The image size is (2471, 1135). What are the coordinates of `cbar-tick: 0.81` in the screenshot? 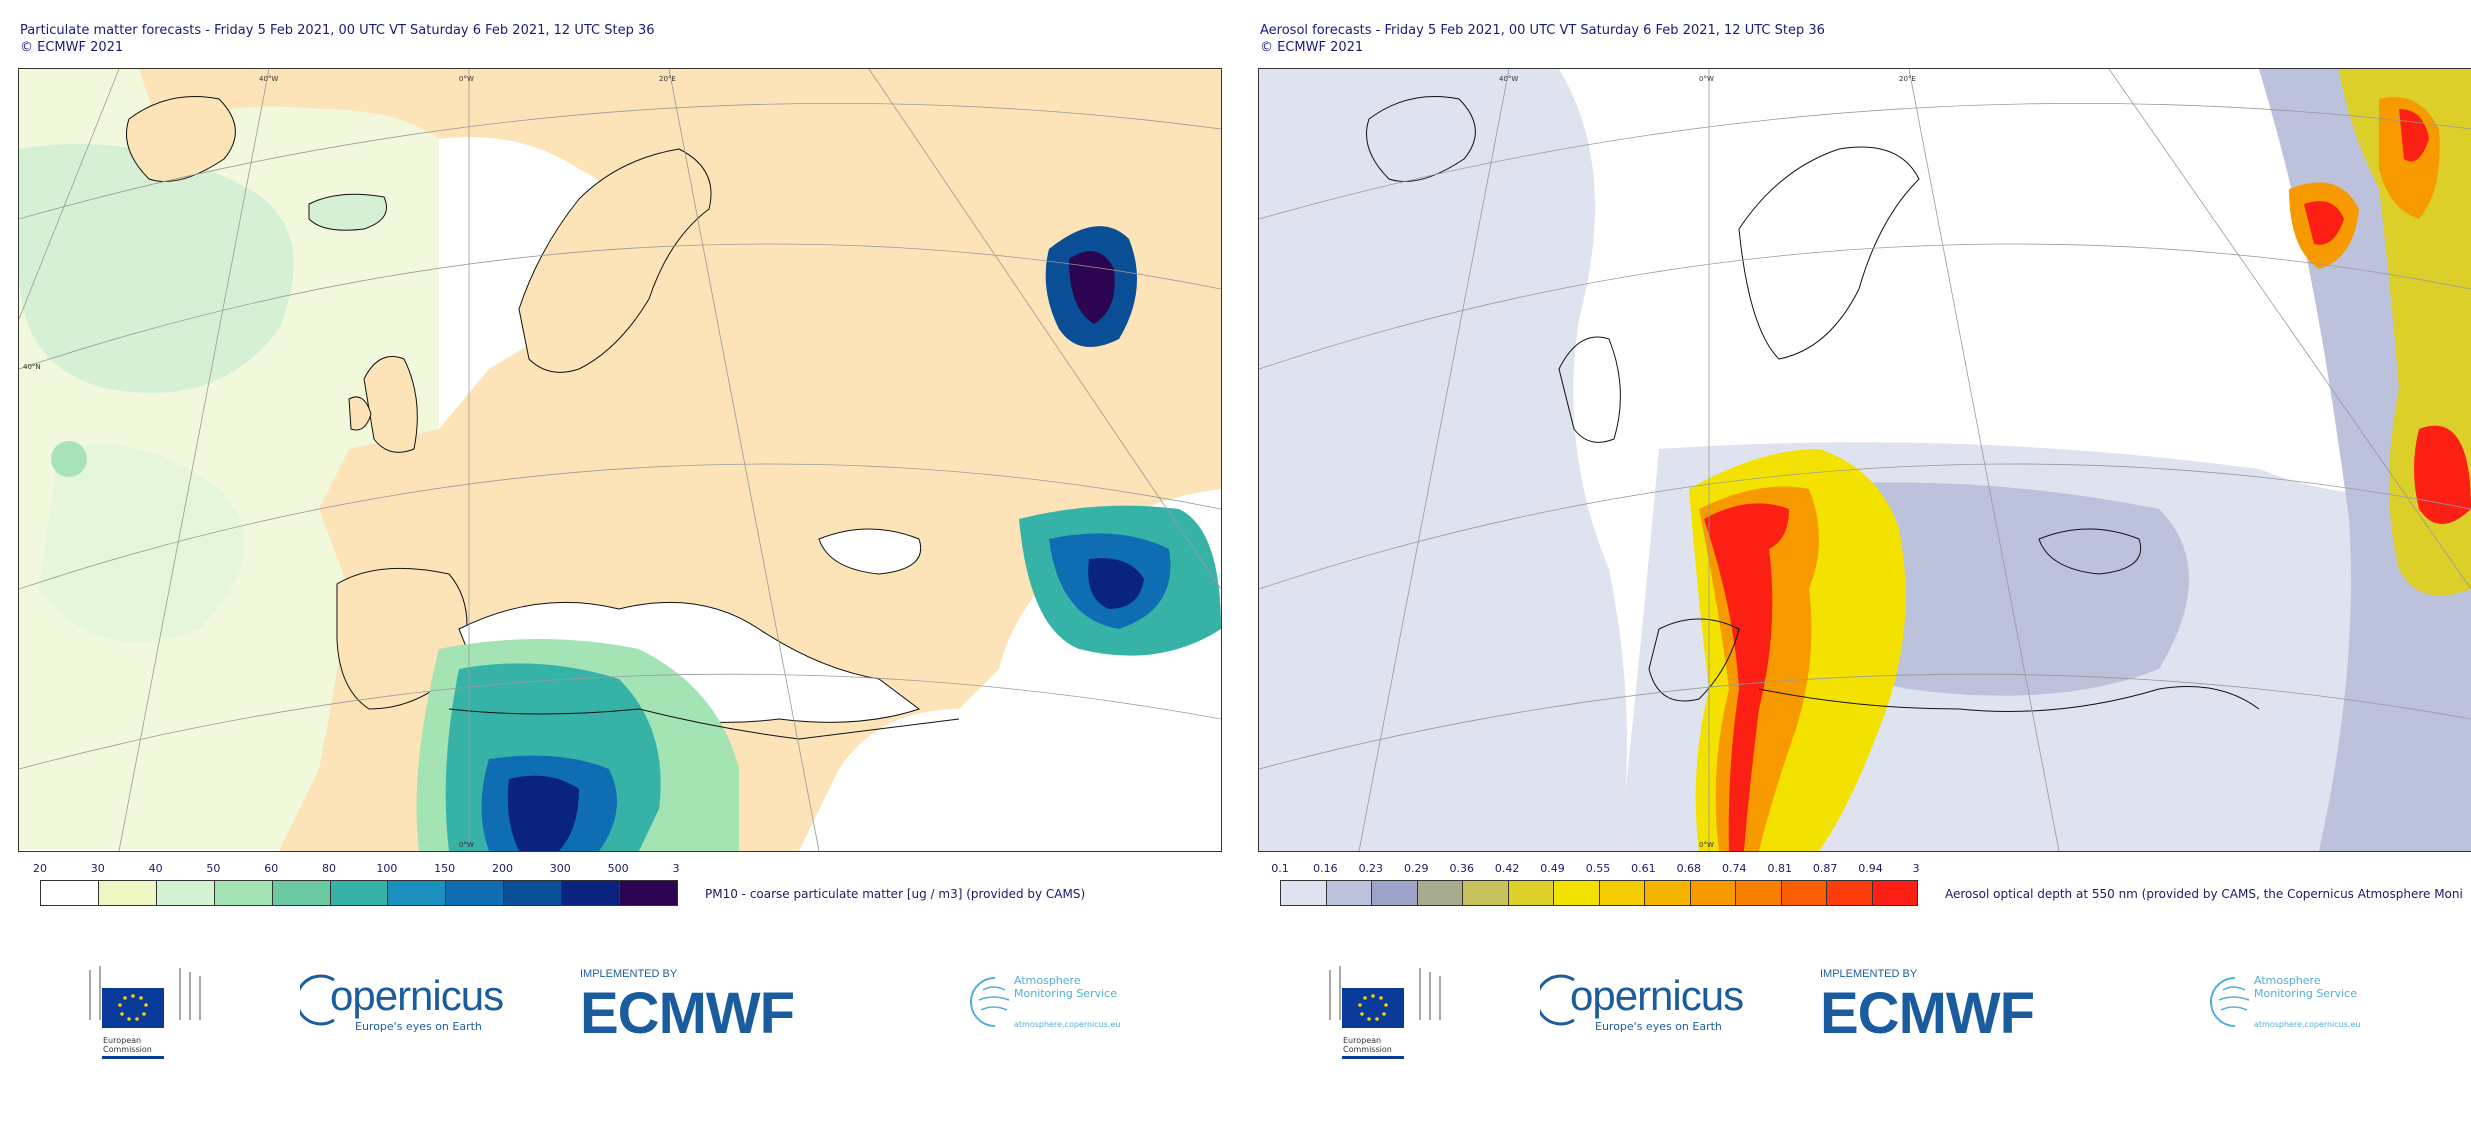 It's located at (1779, 868).